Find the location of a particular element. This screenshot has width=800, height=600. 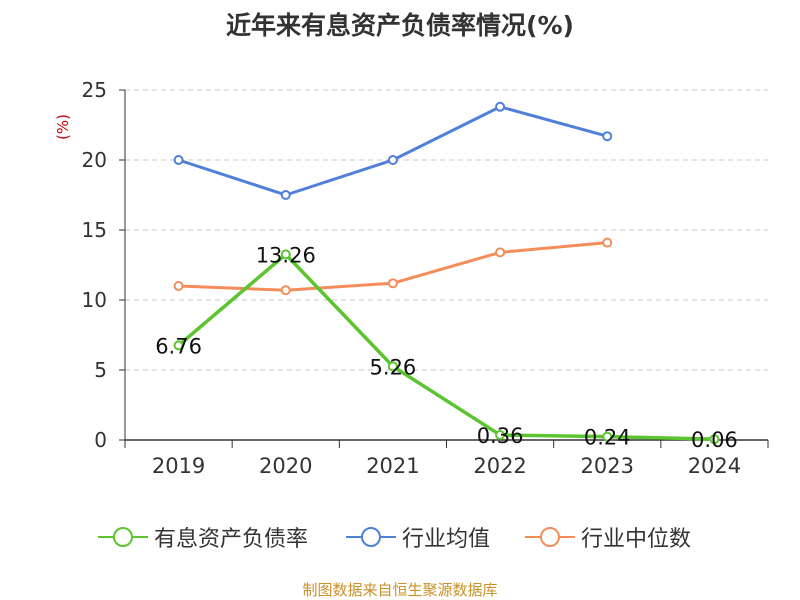

x-tick-label: 2020 is located at coordinates (285, 466).